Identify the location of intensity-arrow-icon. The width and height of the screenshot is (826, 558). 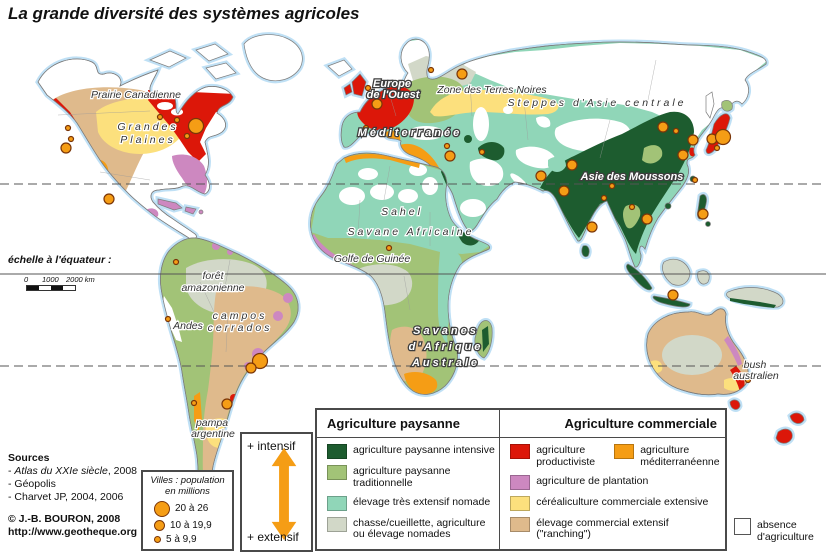
(284, 494).